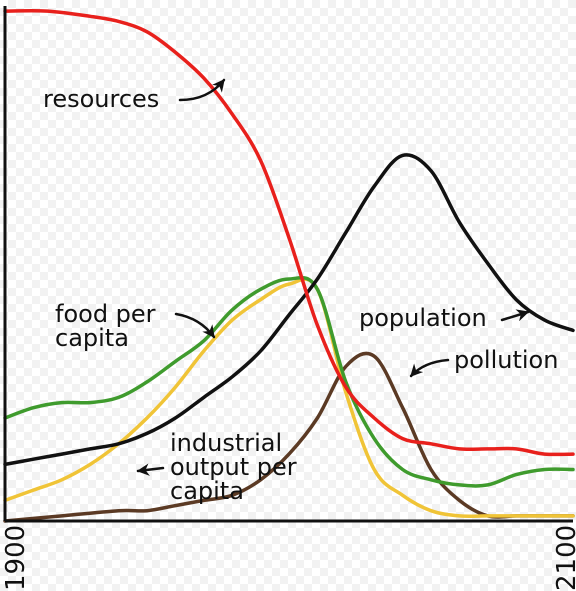  I want to click on x-tick-label-start: 1900, so click(16, 558).